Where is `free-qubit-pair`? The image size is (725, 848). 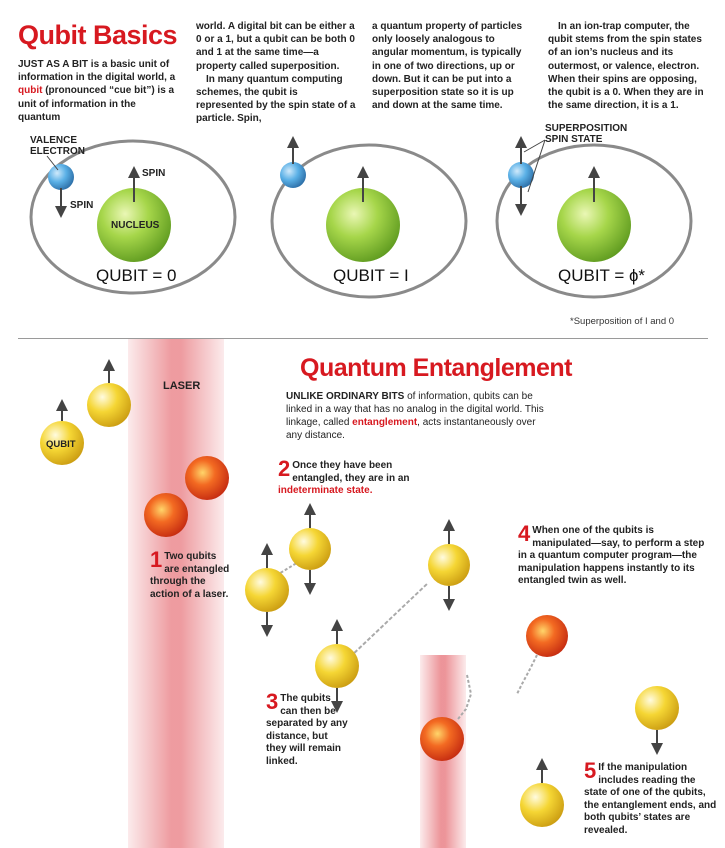 free-qubit-pair is located at coordinates (85, 412).